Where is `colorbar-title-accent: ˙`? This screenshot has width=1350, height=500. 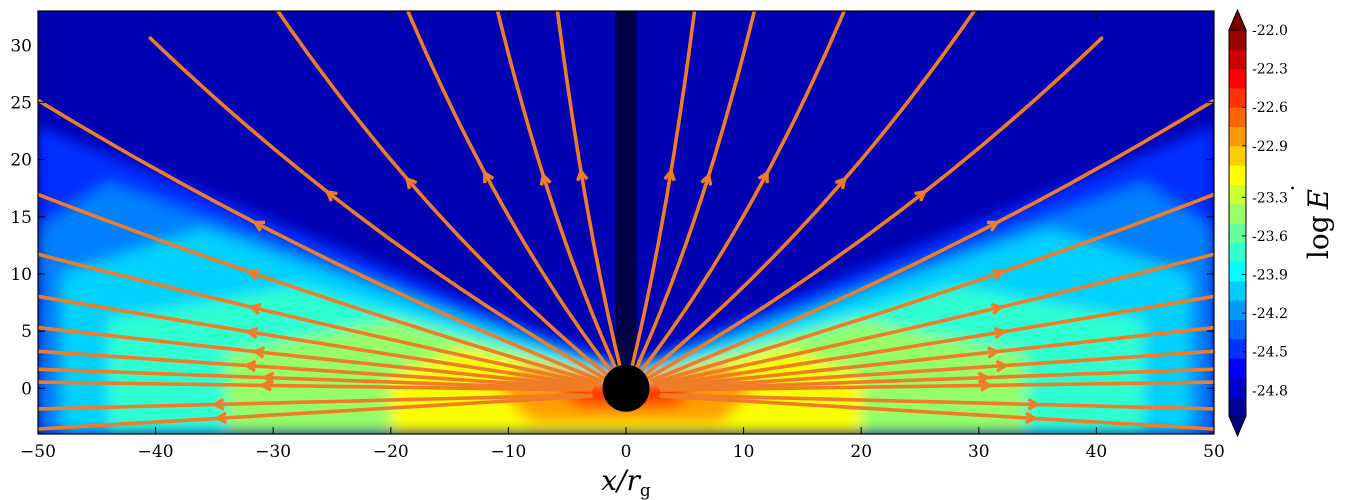 colorbar-title-accent: ˙ is located at coordinates (1302, 188).